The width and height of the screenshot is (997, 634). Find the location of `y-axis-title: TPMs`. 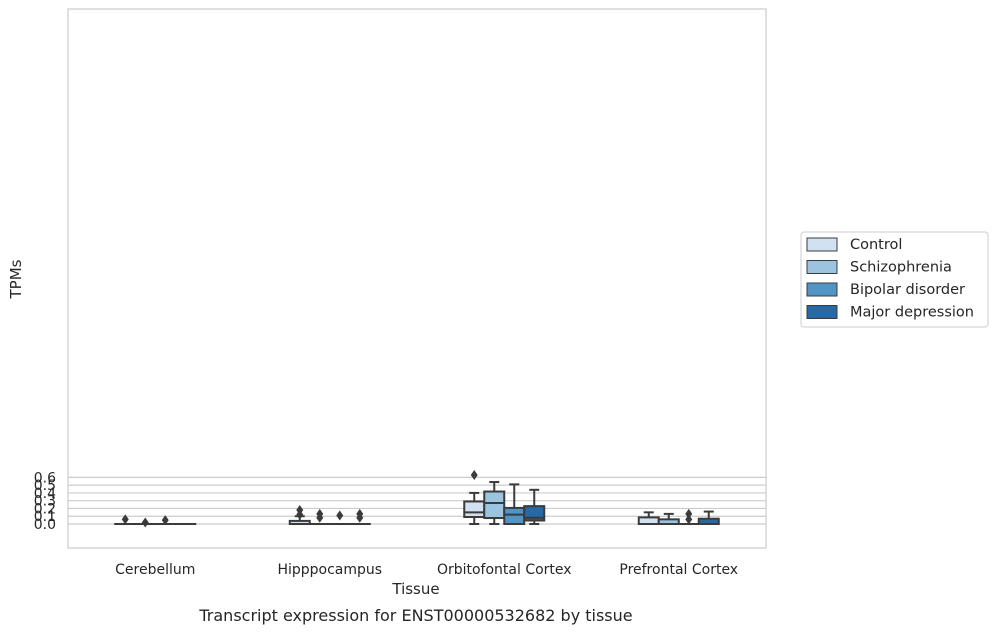

y-axis-title: TPMs is located at coordinates (16, 279).